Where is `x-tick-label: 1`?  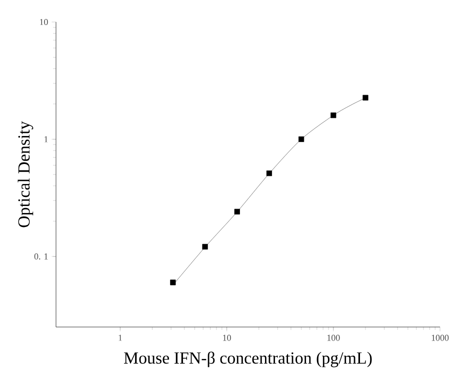
x-tick-label: 1 is located at coordinates (120, 337).